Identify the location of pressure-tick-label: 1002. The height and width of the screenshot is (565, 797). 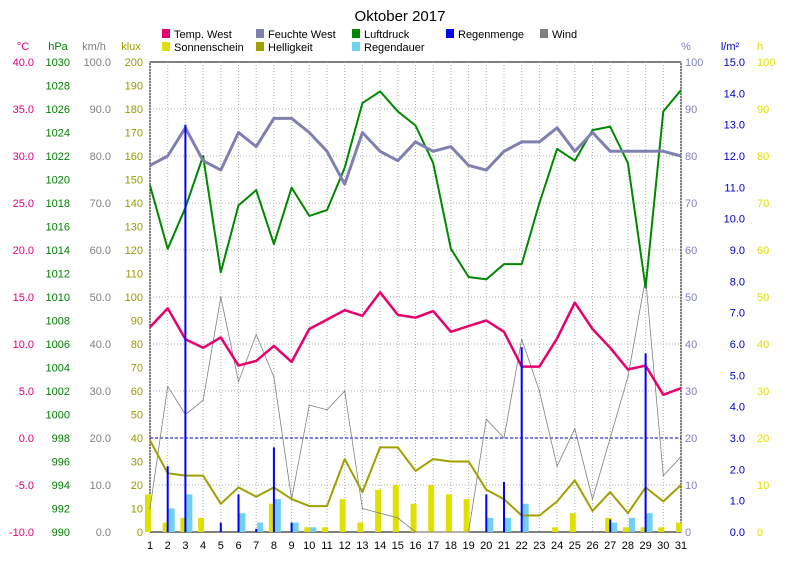
(58, 392).